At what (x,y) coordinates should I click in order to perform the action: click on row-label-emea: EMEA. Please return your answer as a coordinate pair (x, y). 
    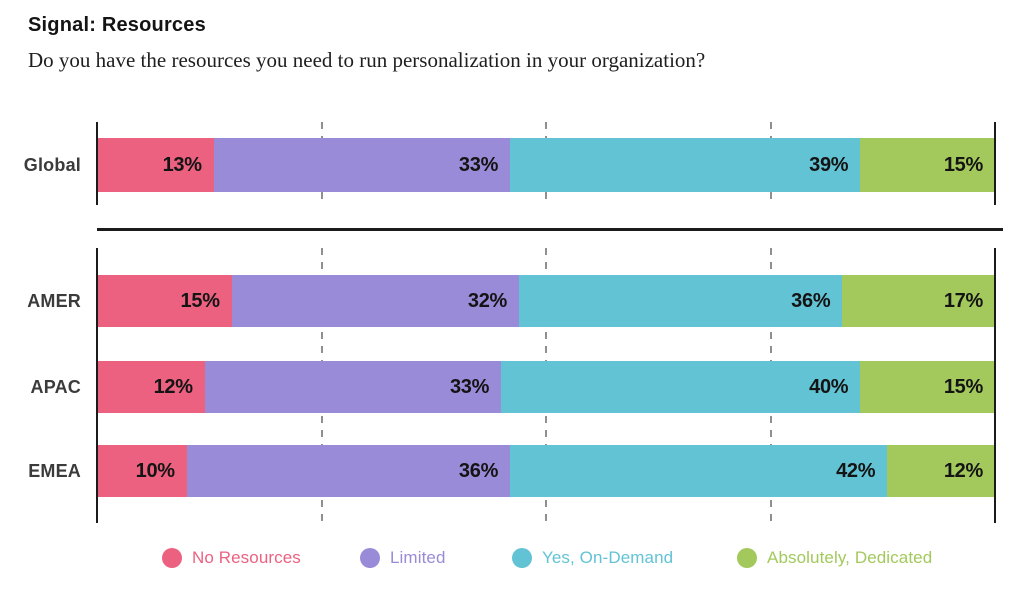
    Looking at the image, I should click on (54, 470).